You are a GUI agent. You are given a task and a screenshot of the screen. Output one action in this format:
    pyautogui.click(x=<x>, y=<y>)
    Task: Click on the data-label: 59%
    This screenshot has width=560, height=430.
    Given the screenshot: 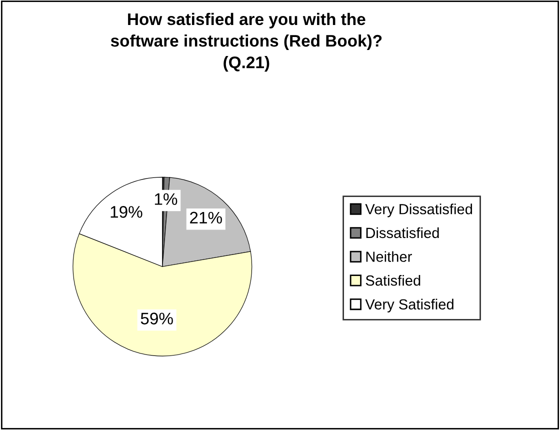 What is the action you would take?
    pyautogui.click(x=156, y=318)
    